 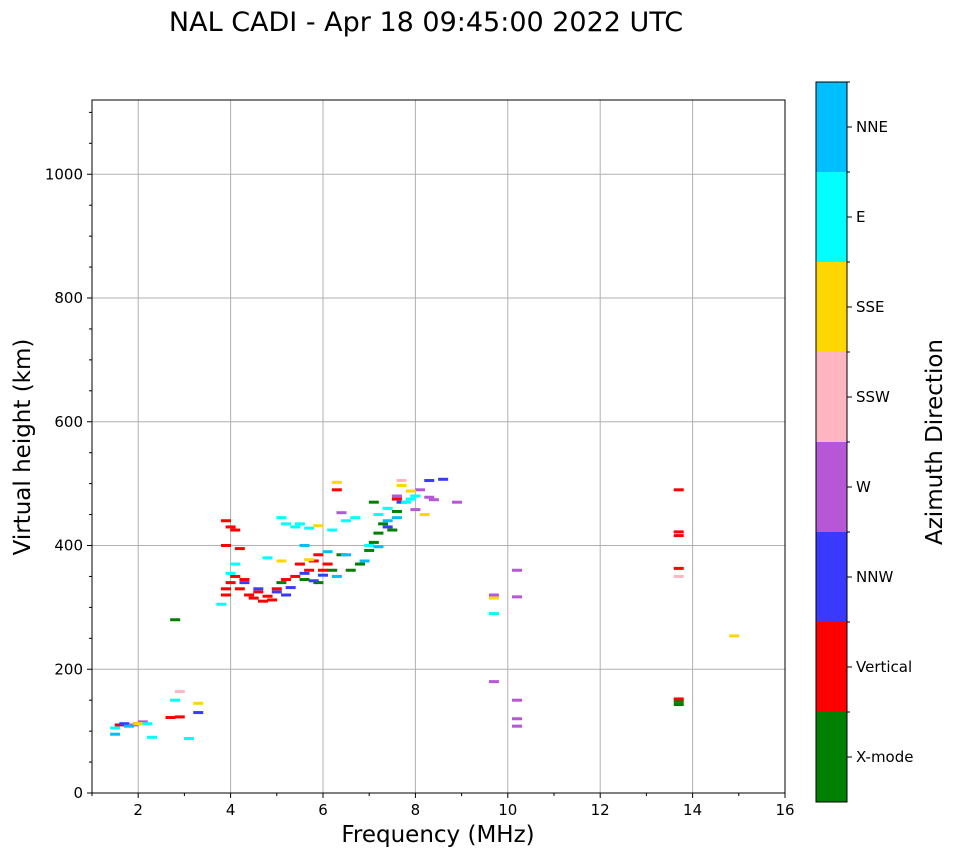 I want to click on colorbar-segment-nne, so click(x=831, y=127).